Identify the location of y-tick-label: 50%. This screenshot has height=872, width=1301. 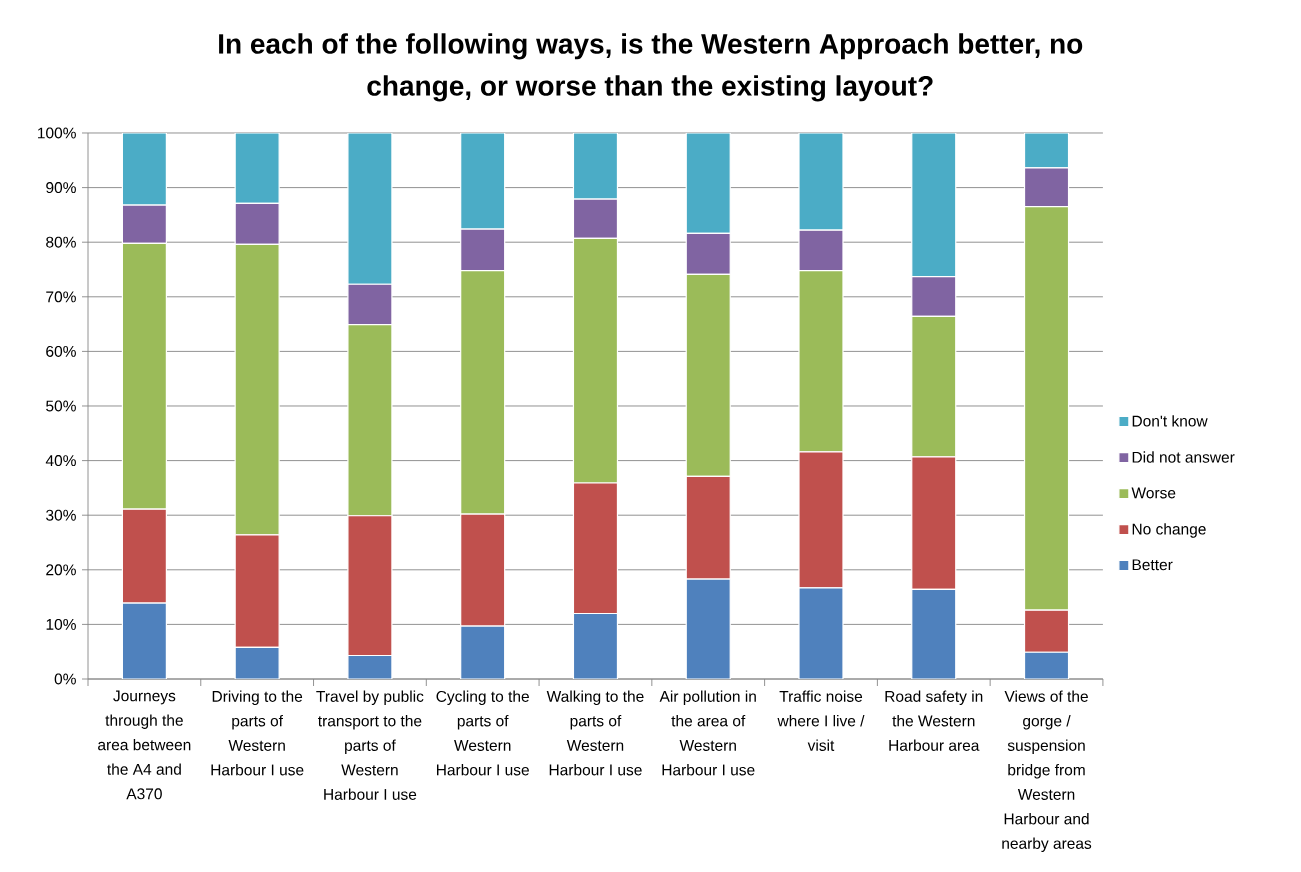
(61, 406).